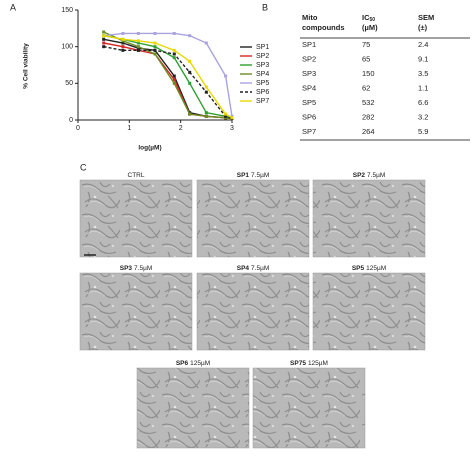 This screenshot has height=458, width=474. I want to click on legend-label: SP5, so click(262, 83).